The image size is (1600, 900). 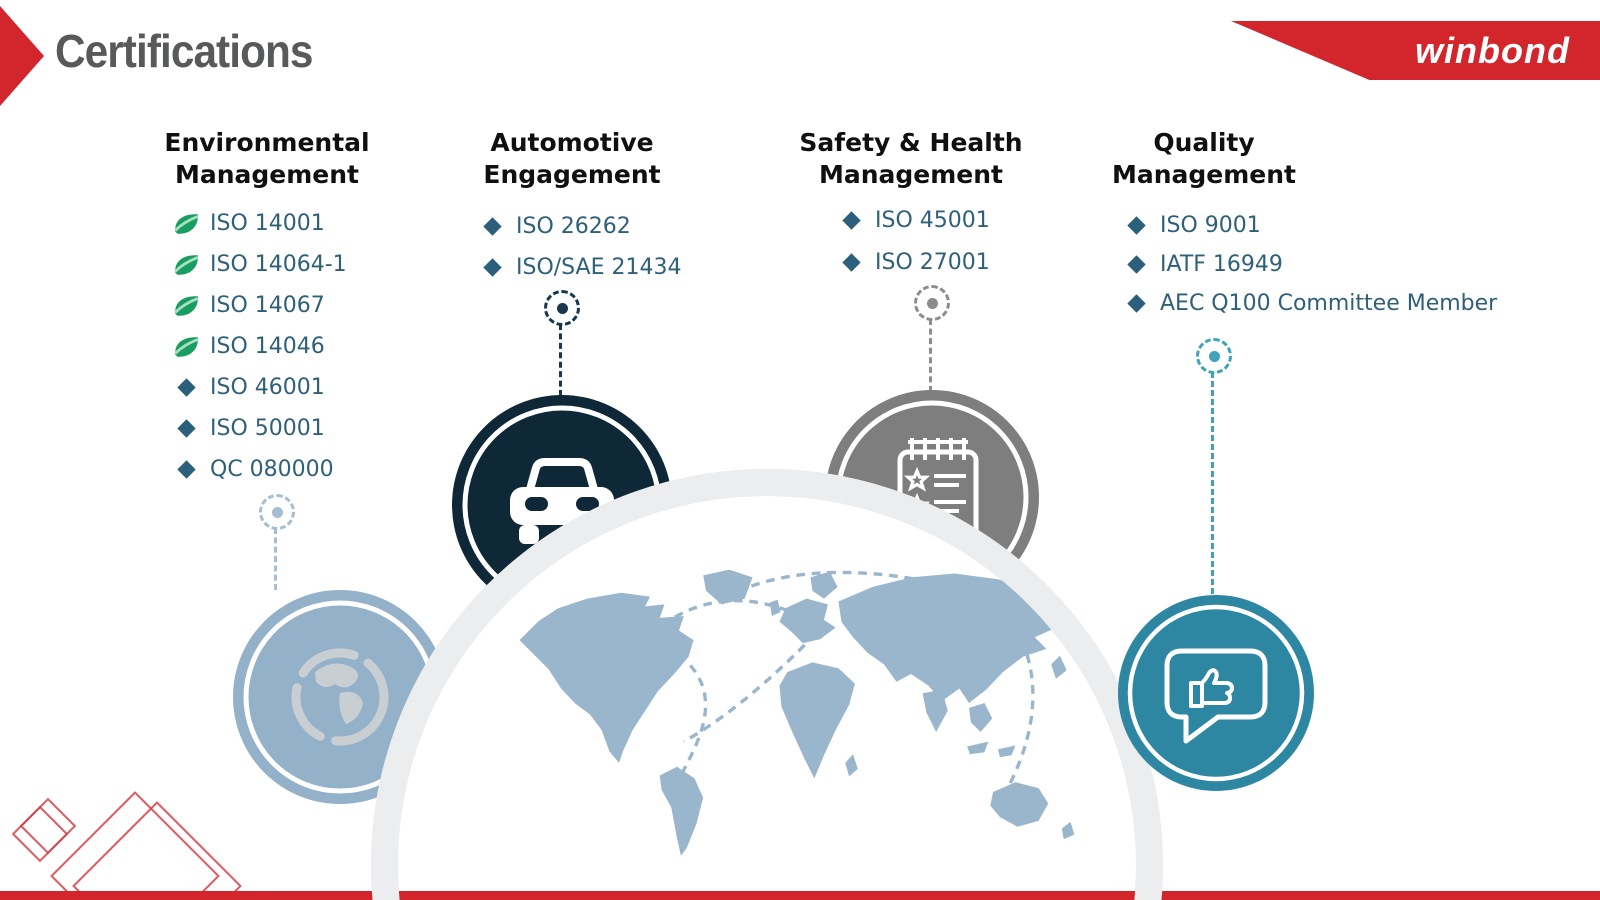 What do you see at coordinates (275, 559) in the screenshot?
I see `connector-line-environmental` at bounding box center [275, 559].